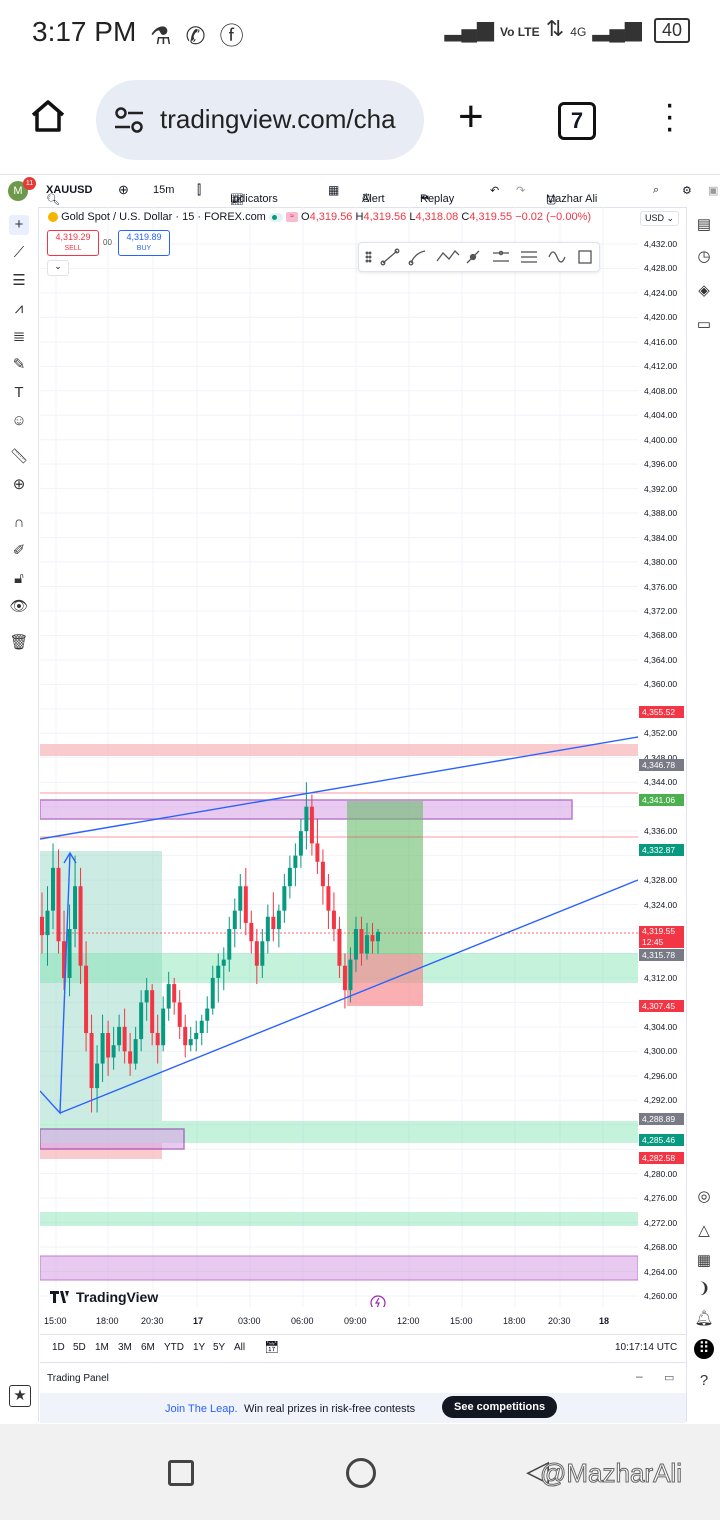 The image size is (720, 1520). Describe the element at coordinates (661, 1140) in the screenshot. I see `price-tag: 4,285.46` at that location.